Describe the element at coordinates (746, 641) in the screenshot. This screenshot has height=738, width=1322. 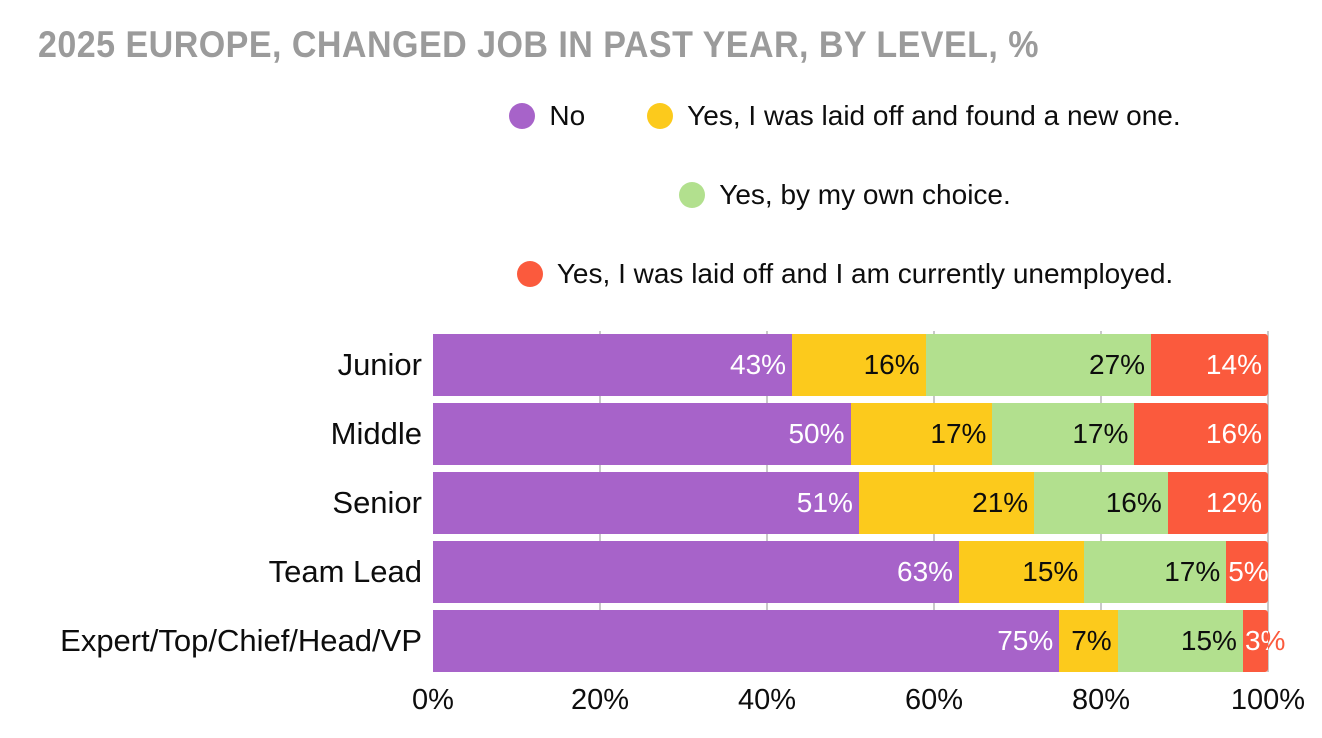
I see `bar-segment: 75%` at that location.